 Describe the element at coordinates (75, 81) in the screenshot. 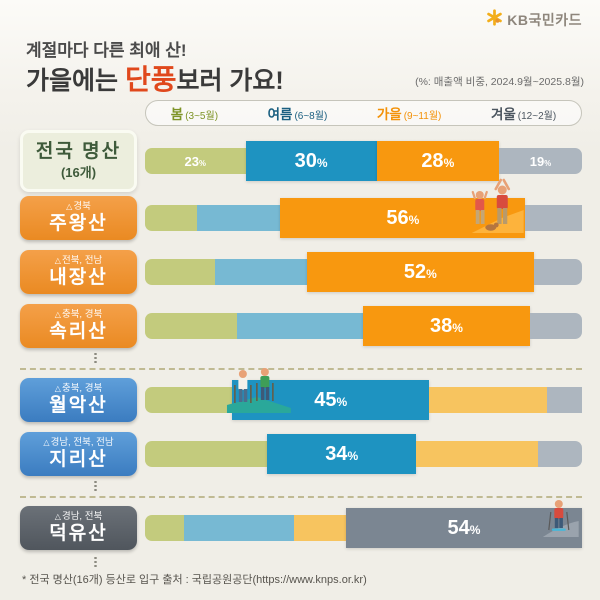

I see `title-prefix: 가을에는` at that location.